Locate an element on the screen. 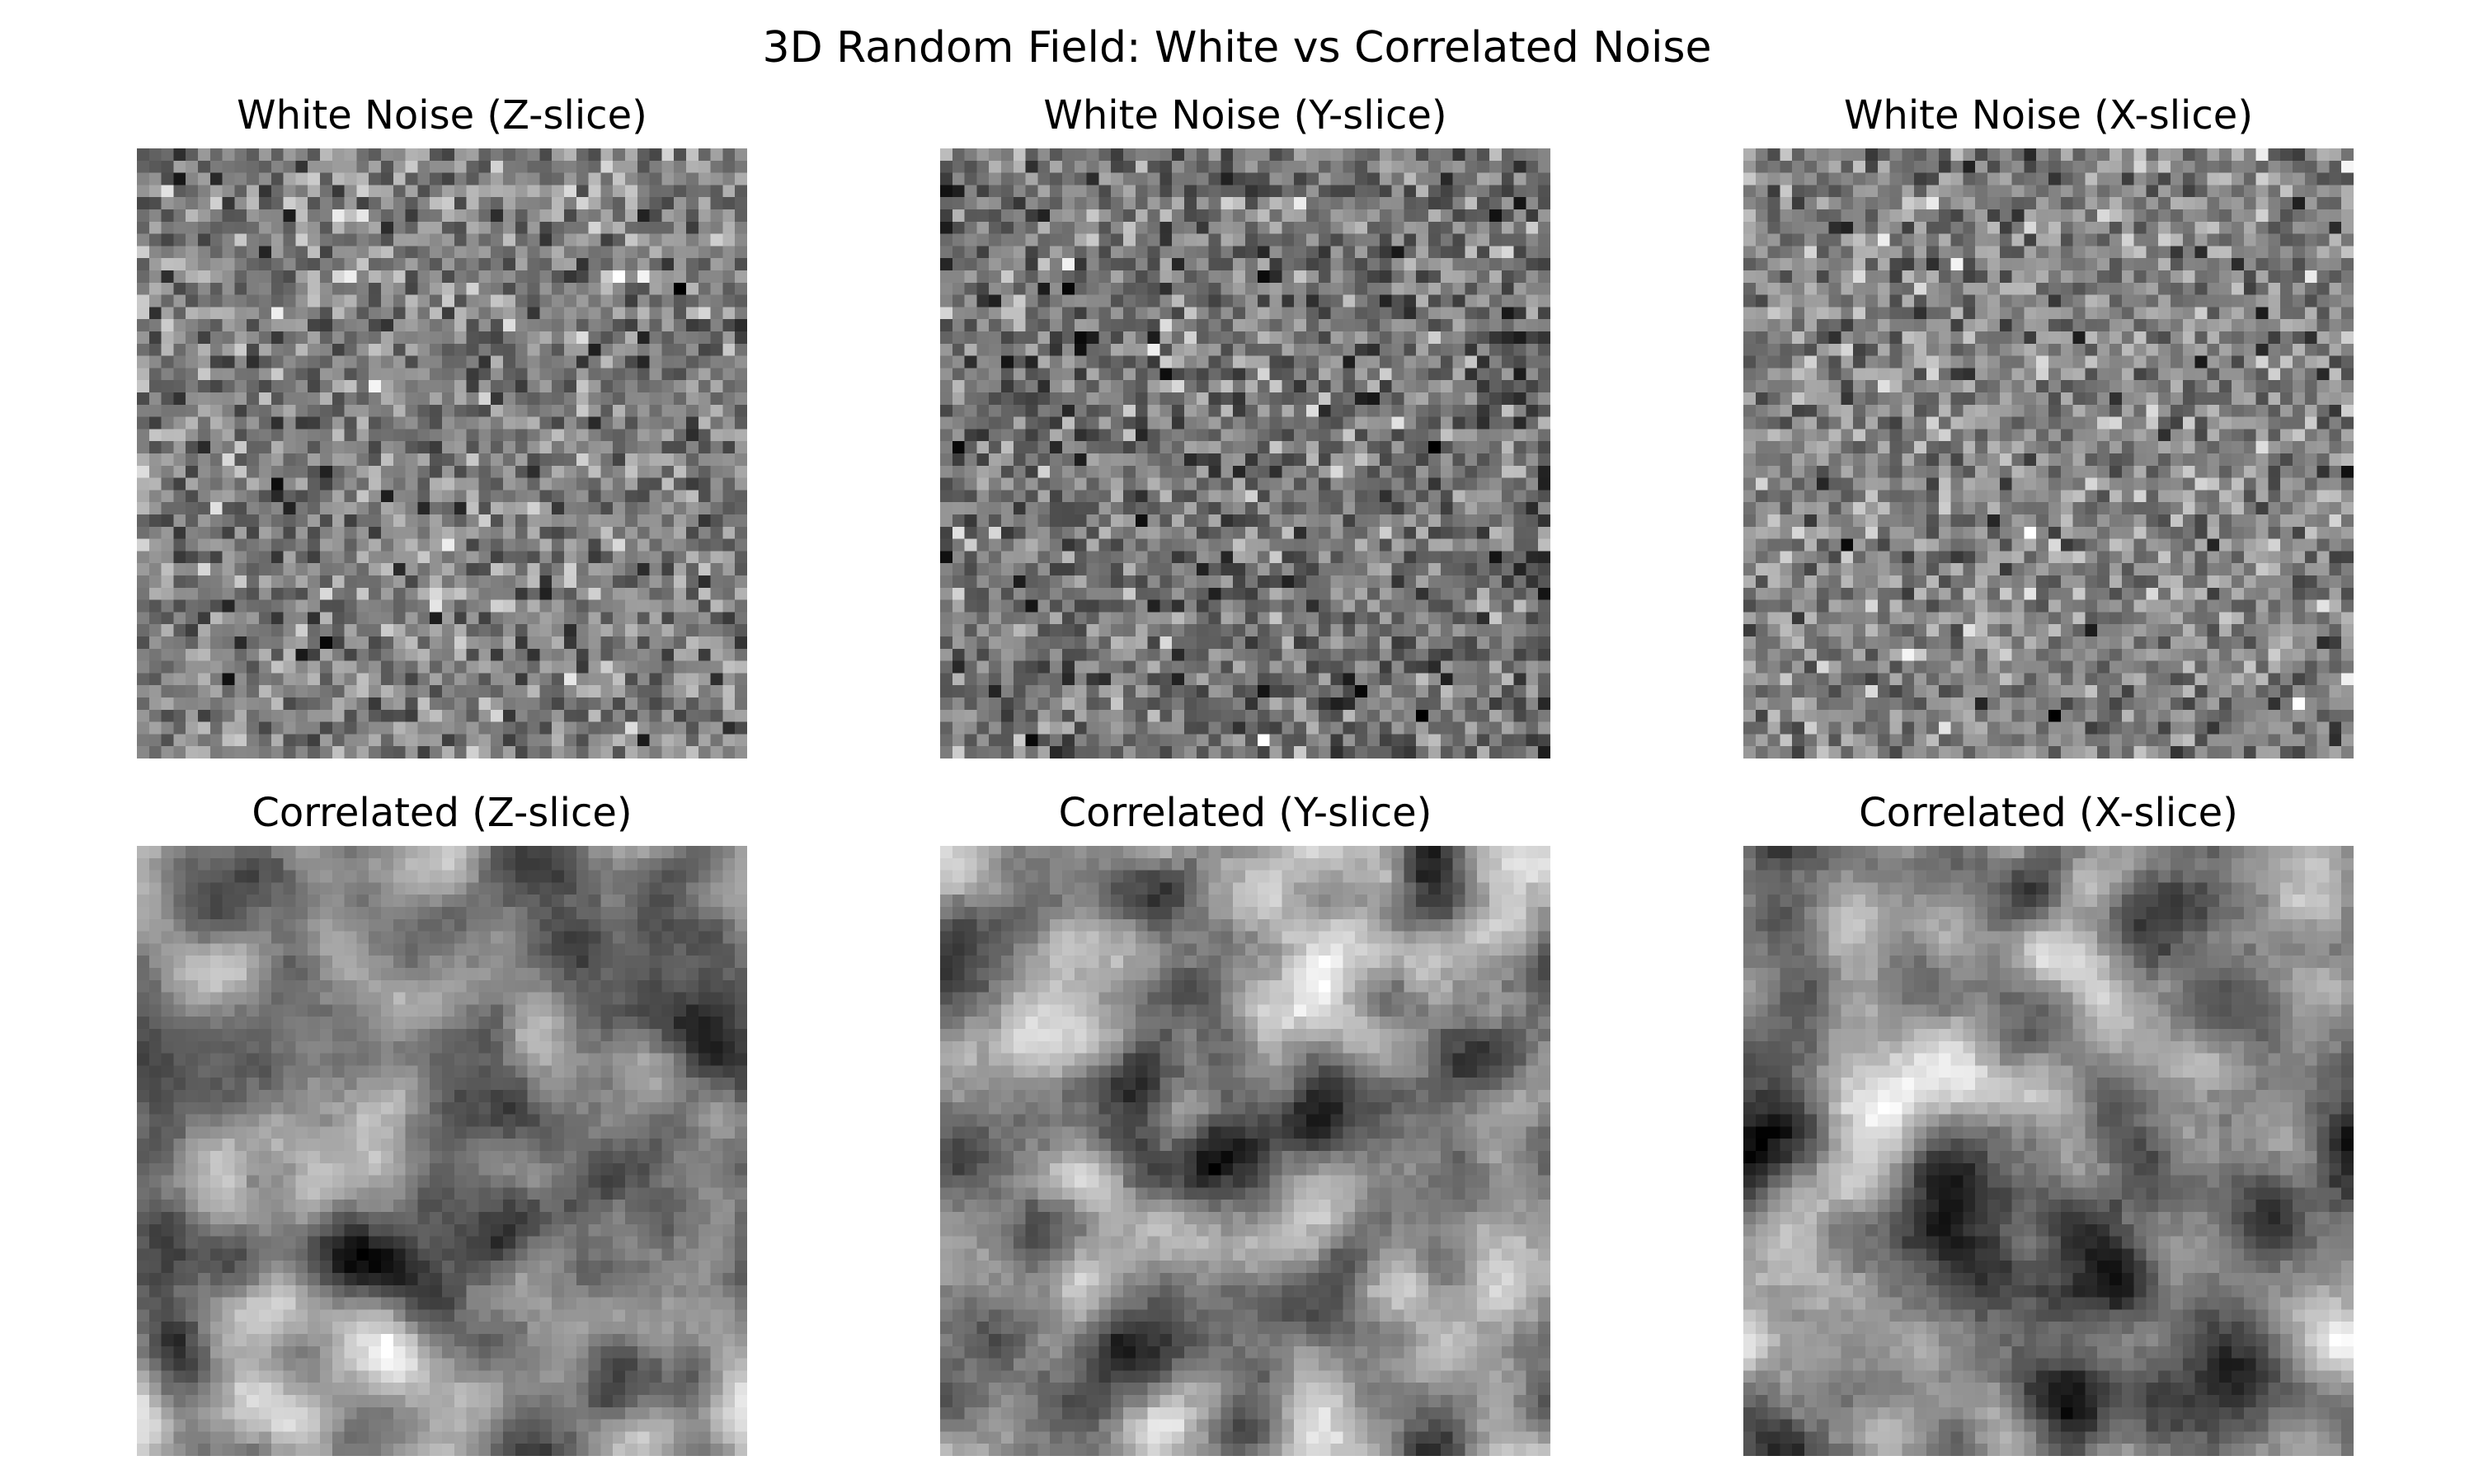 The width and height of the screenshot is (2474, 1484). heatmap-correlated-z-slice is located at coordinates (442, 1151).